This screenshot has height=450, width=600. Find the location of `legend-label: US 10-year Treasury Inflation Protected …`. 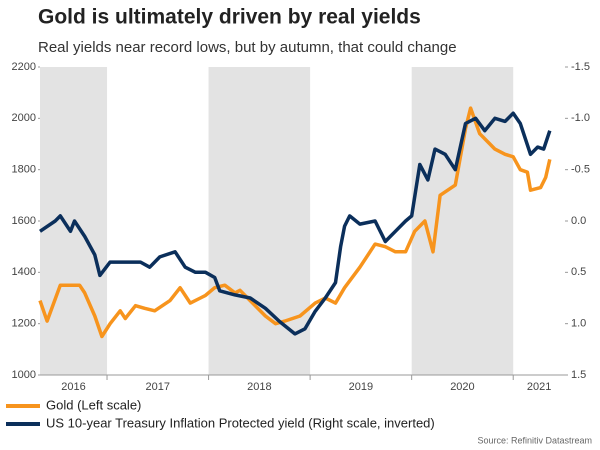

legend-label: US 10-year Treasury Inflation Protected … is located at coordinates (240, 422).